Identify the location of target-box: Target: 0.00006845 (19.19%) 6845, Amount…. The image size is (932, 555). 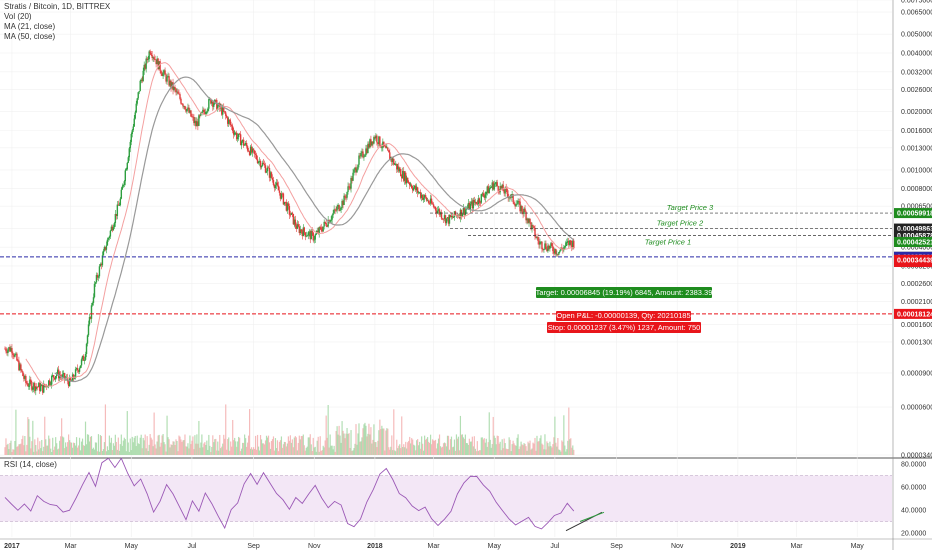
(624, 292).